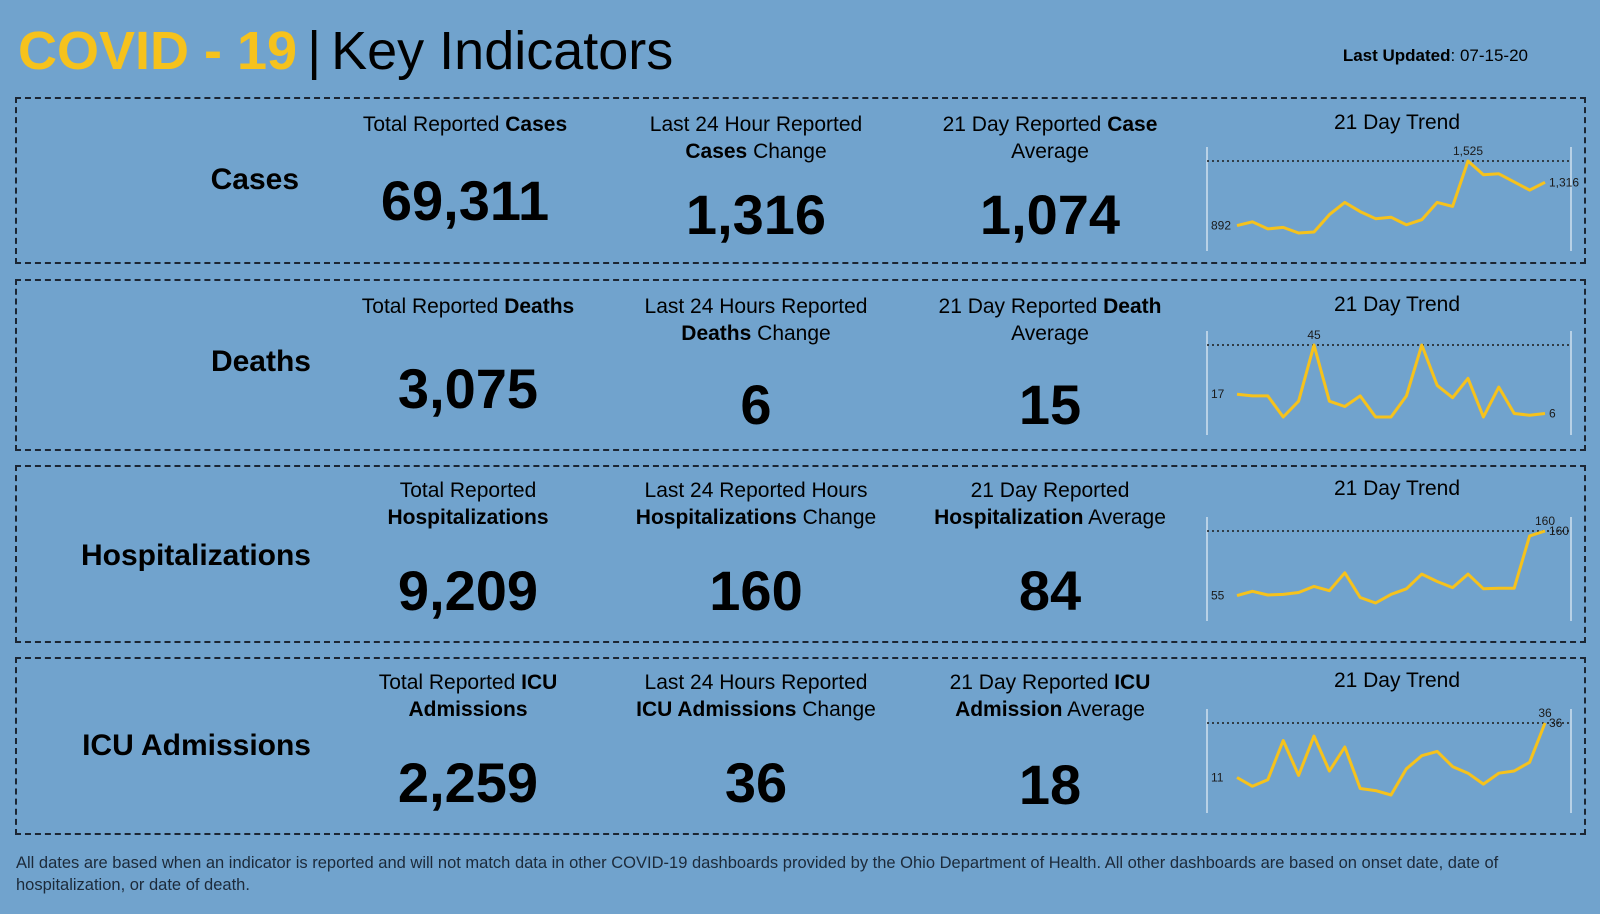 The height and width of the screenshot is (914, 1600). Describe the element at coordinates (1221, 226) in the screenshot. I see `trend-start-label: 892` at that location.